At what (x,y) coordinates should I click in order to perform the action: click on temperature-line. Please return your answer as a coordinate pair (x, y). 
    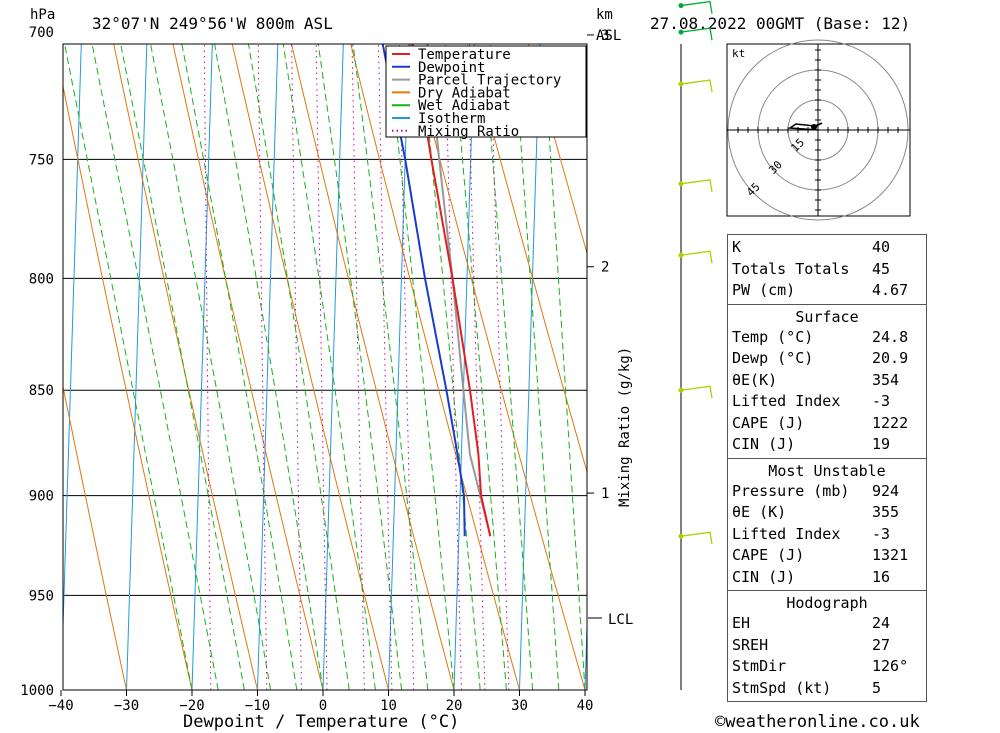
    Looking at the image, I should click on (451, 290).